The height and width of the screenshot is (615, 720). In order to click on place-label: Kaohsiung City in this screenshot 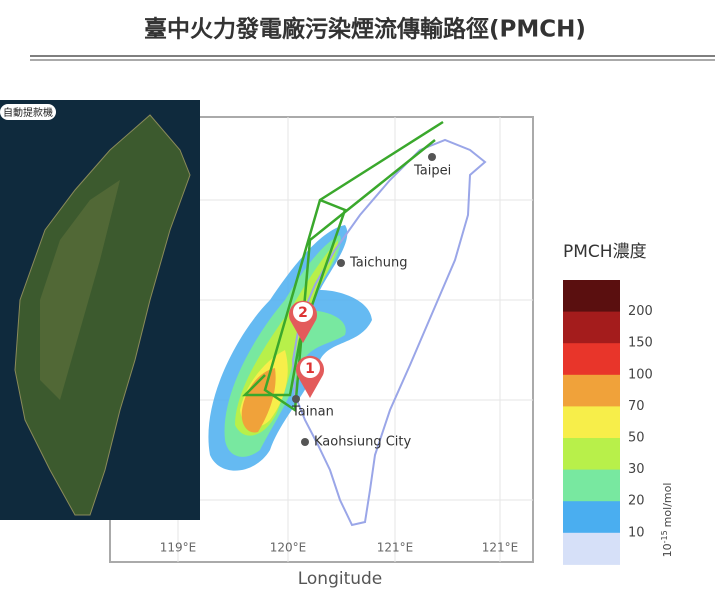, I will do `click(362, 442)`.